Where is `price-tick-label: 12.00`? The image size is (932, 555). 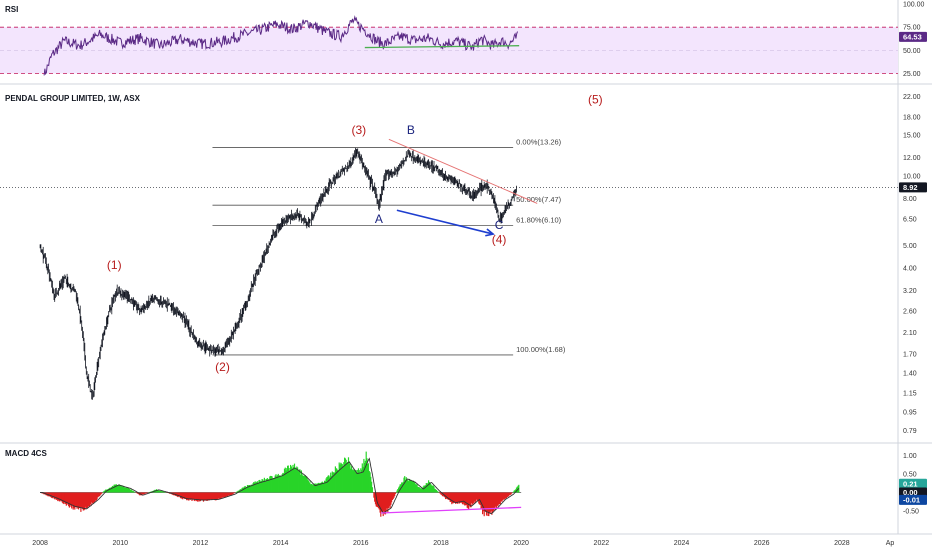
price-tick-label: 12.00 is located at coordinates (912, 158).